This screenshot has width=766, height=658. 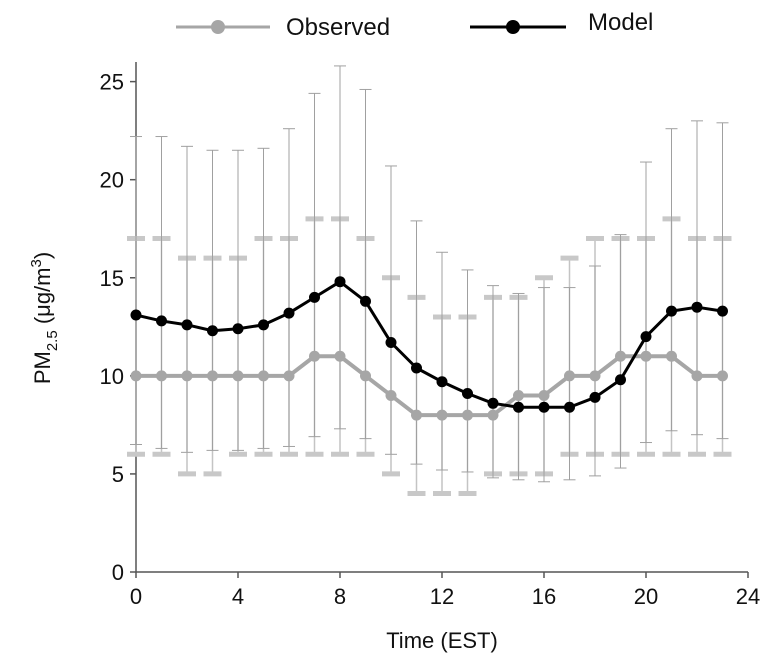 What do you see at coordinates (442, 596) in the screenshot?
I see `x-tick-label: 12` at bounding box center [442, 596].